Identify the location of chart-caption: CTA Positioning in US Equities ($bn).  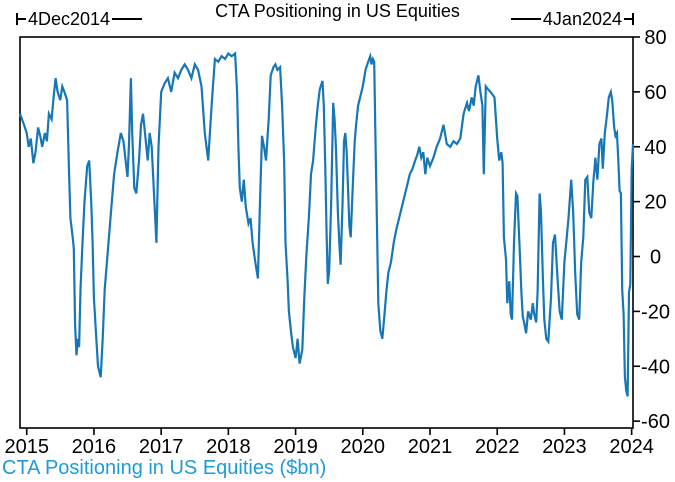
(164, 468).